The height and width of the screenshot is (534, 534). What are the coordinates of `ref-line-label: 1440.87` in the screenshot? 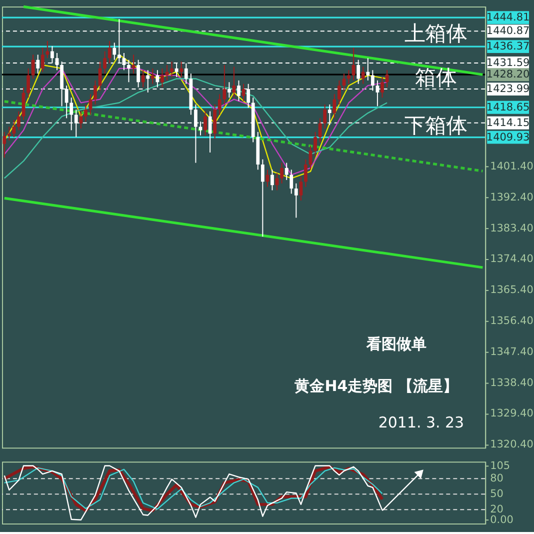 It's located at (508, 31).